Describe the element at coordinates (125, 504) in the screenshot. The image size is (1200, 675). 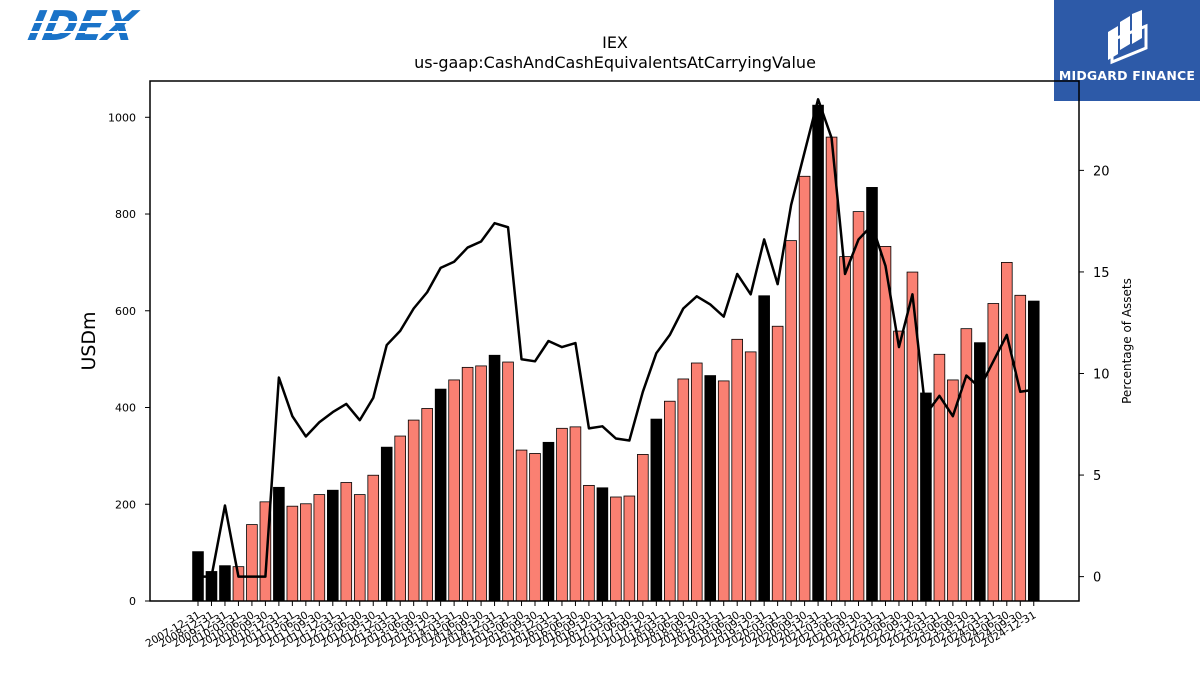
I see `y-tick-label: 200` at that location.